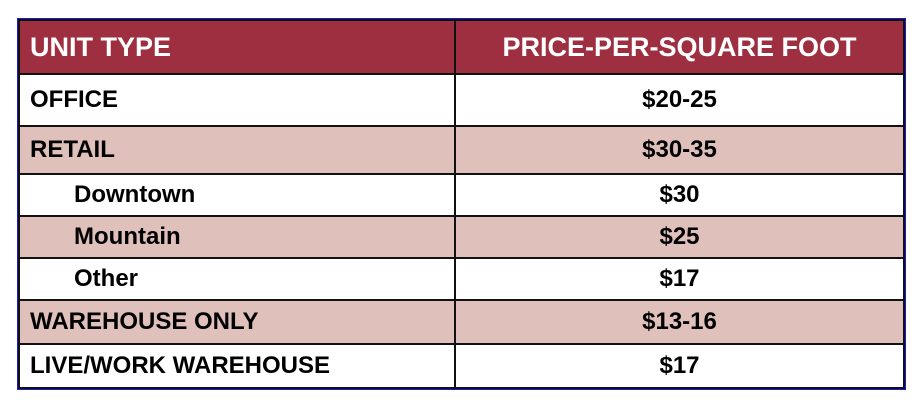 This screenshot has width=924, height=408. I want to click on header-row: UNIT TYPE PRICE-PER-SQUARE FOOT, so click(461, 47).